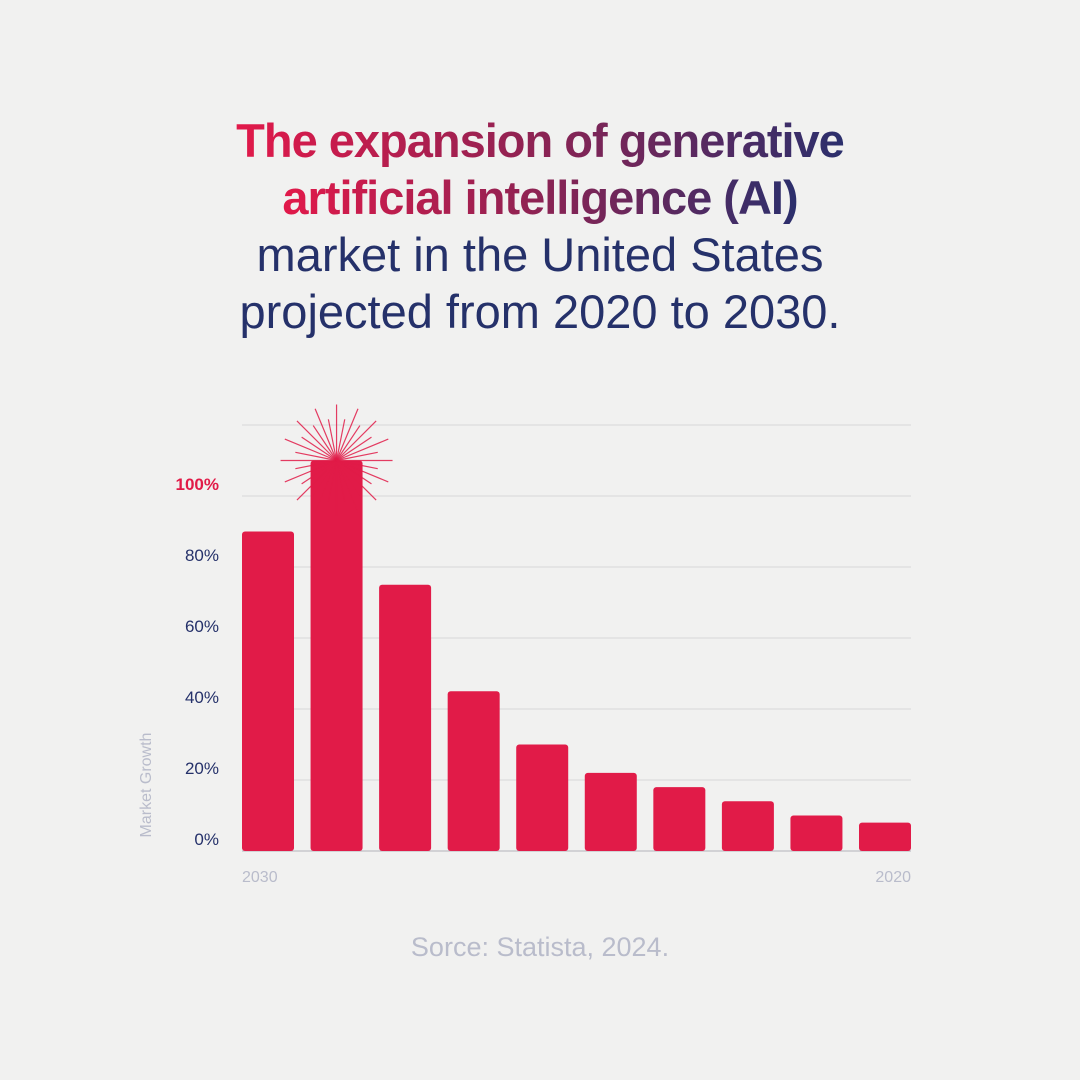 This screenshot has width=1080, height=1080. What do you see at coordinates (202, 768) in the screenshot?
I see `y-tick-label: 20%` at bounding box center [202, 768].